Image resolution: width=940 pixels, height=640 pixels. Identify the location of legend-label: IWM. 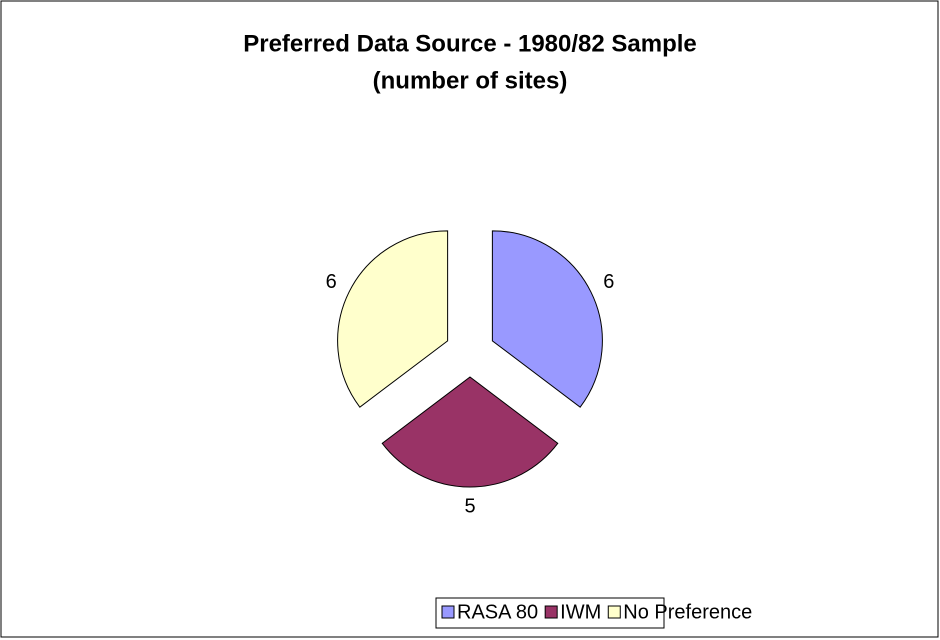
(580, 612).